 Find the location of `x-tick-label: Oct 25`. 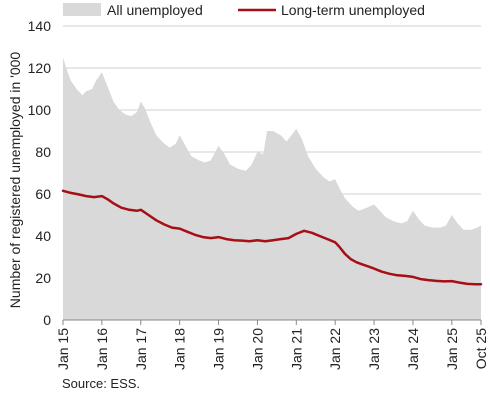

x-tick-label: Oct 25 is located at coordinates (481, 348).